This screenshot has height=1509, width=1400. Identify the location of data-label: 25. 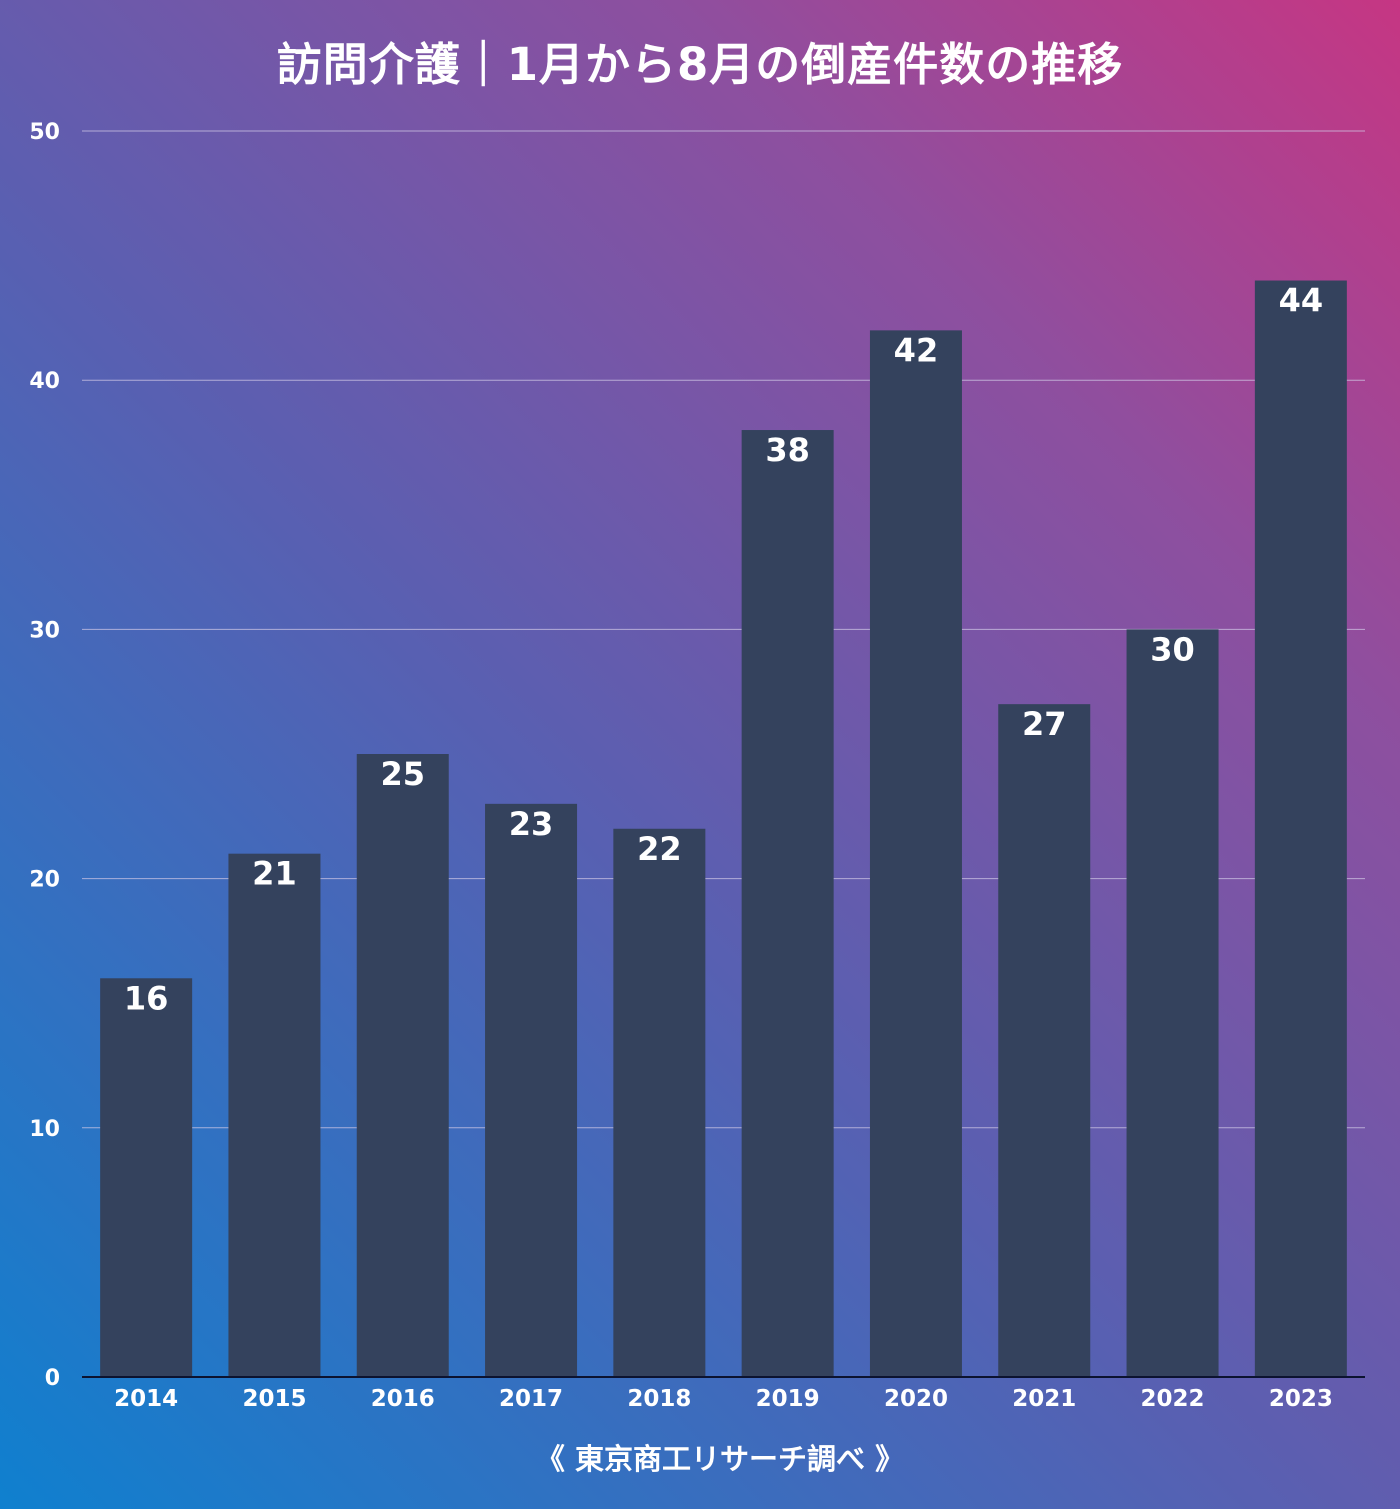
(402, 774).